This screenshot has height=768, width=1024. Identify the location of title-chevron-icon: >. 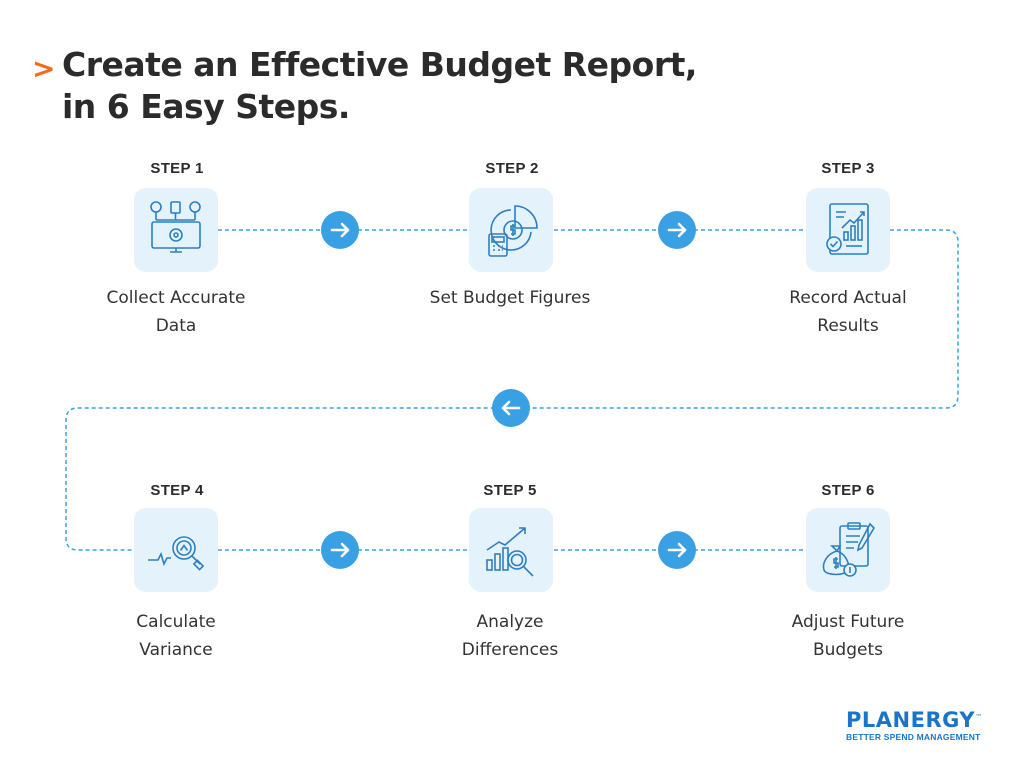
(44, 68).